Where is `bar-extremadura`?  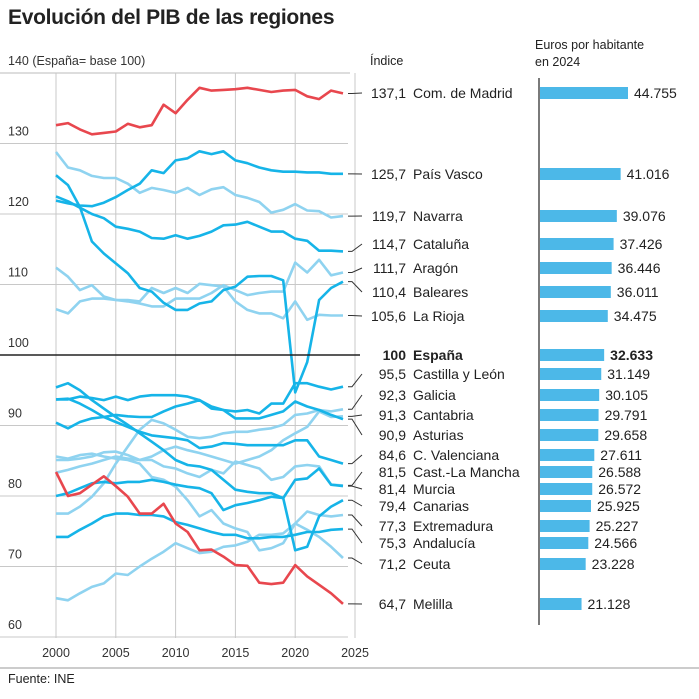
bar-extremadura is located at coordinates (565, 526).